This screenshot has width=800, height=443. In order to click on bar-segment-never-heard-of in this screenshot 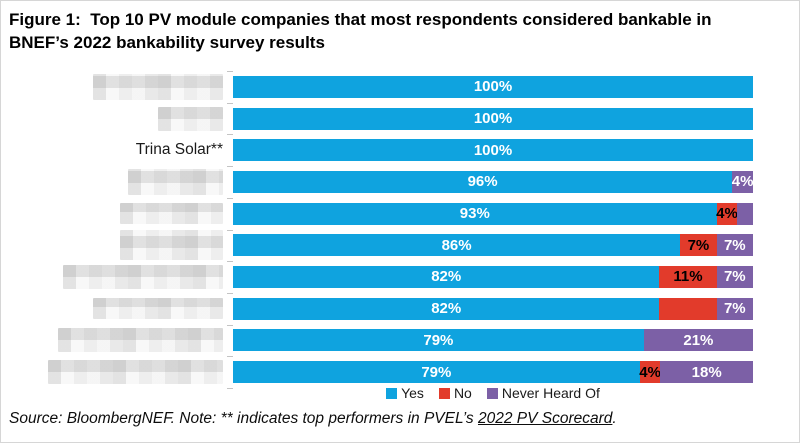, I will do `click(745, 213)`.